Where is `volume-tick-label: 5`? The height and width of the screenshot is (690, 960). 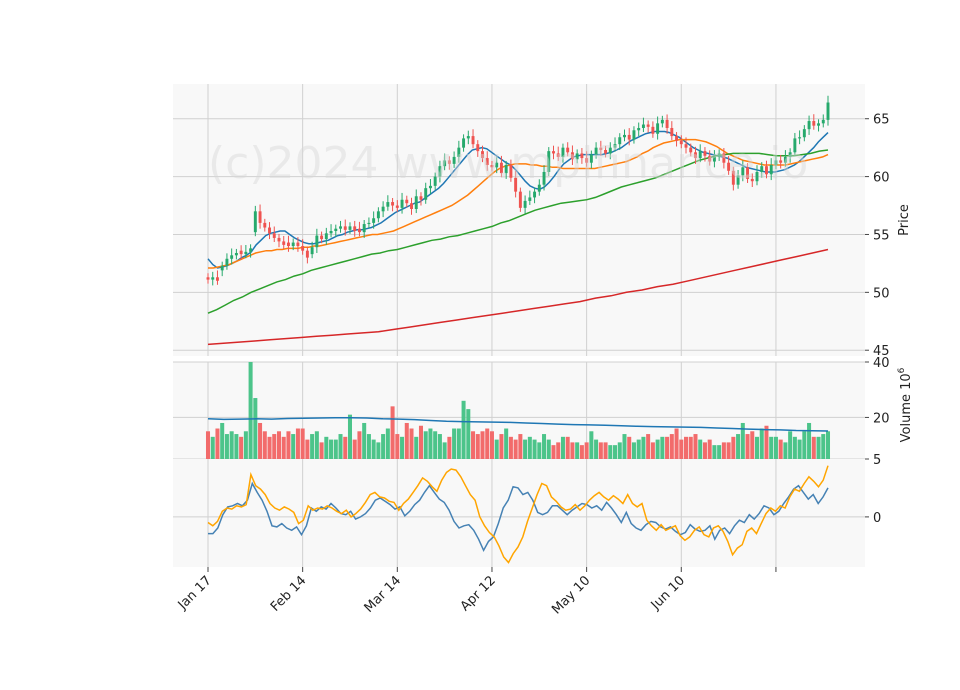 volume-tick-label: 5 is located at coordinates (877, 460).